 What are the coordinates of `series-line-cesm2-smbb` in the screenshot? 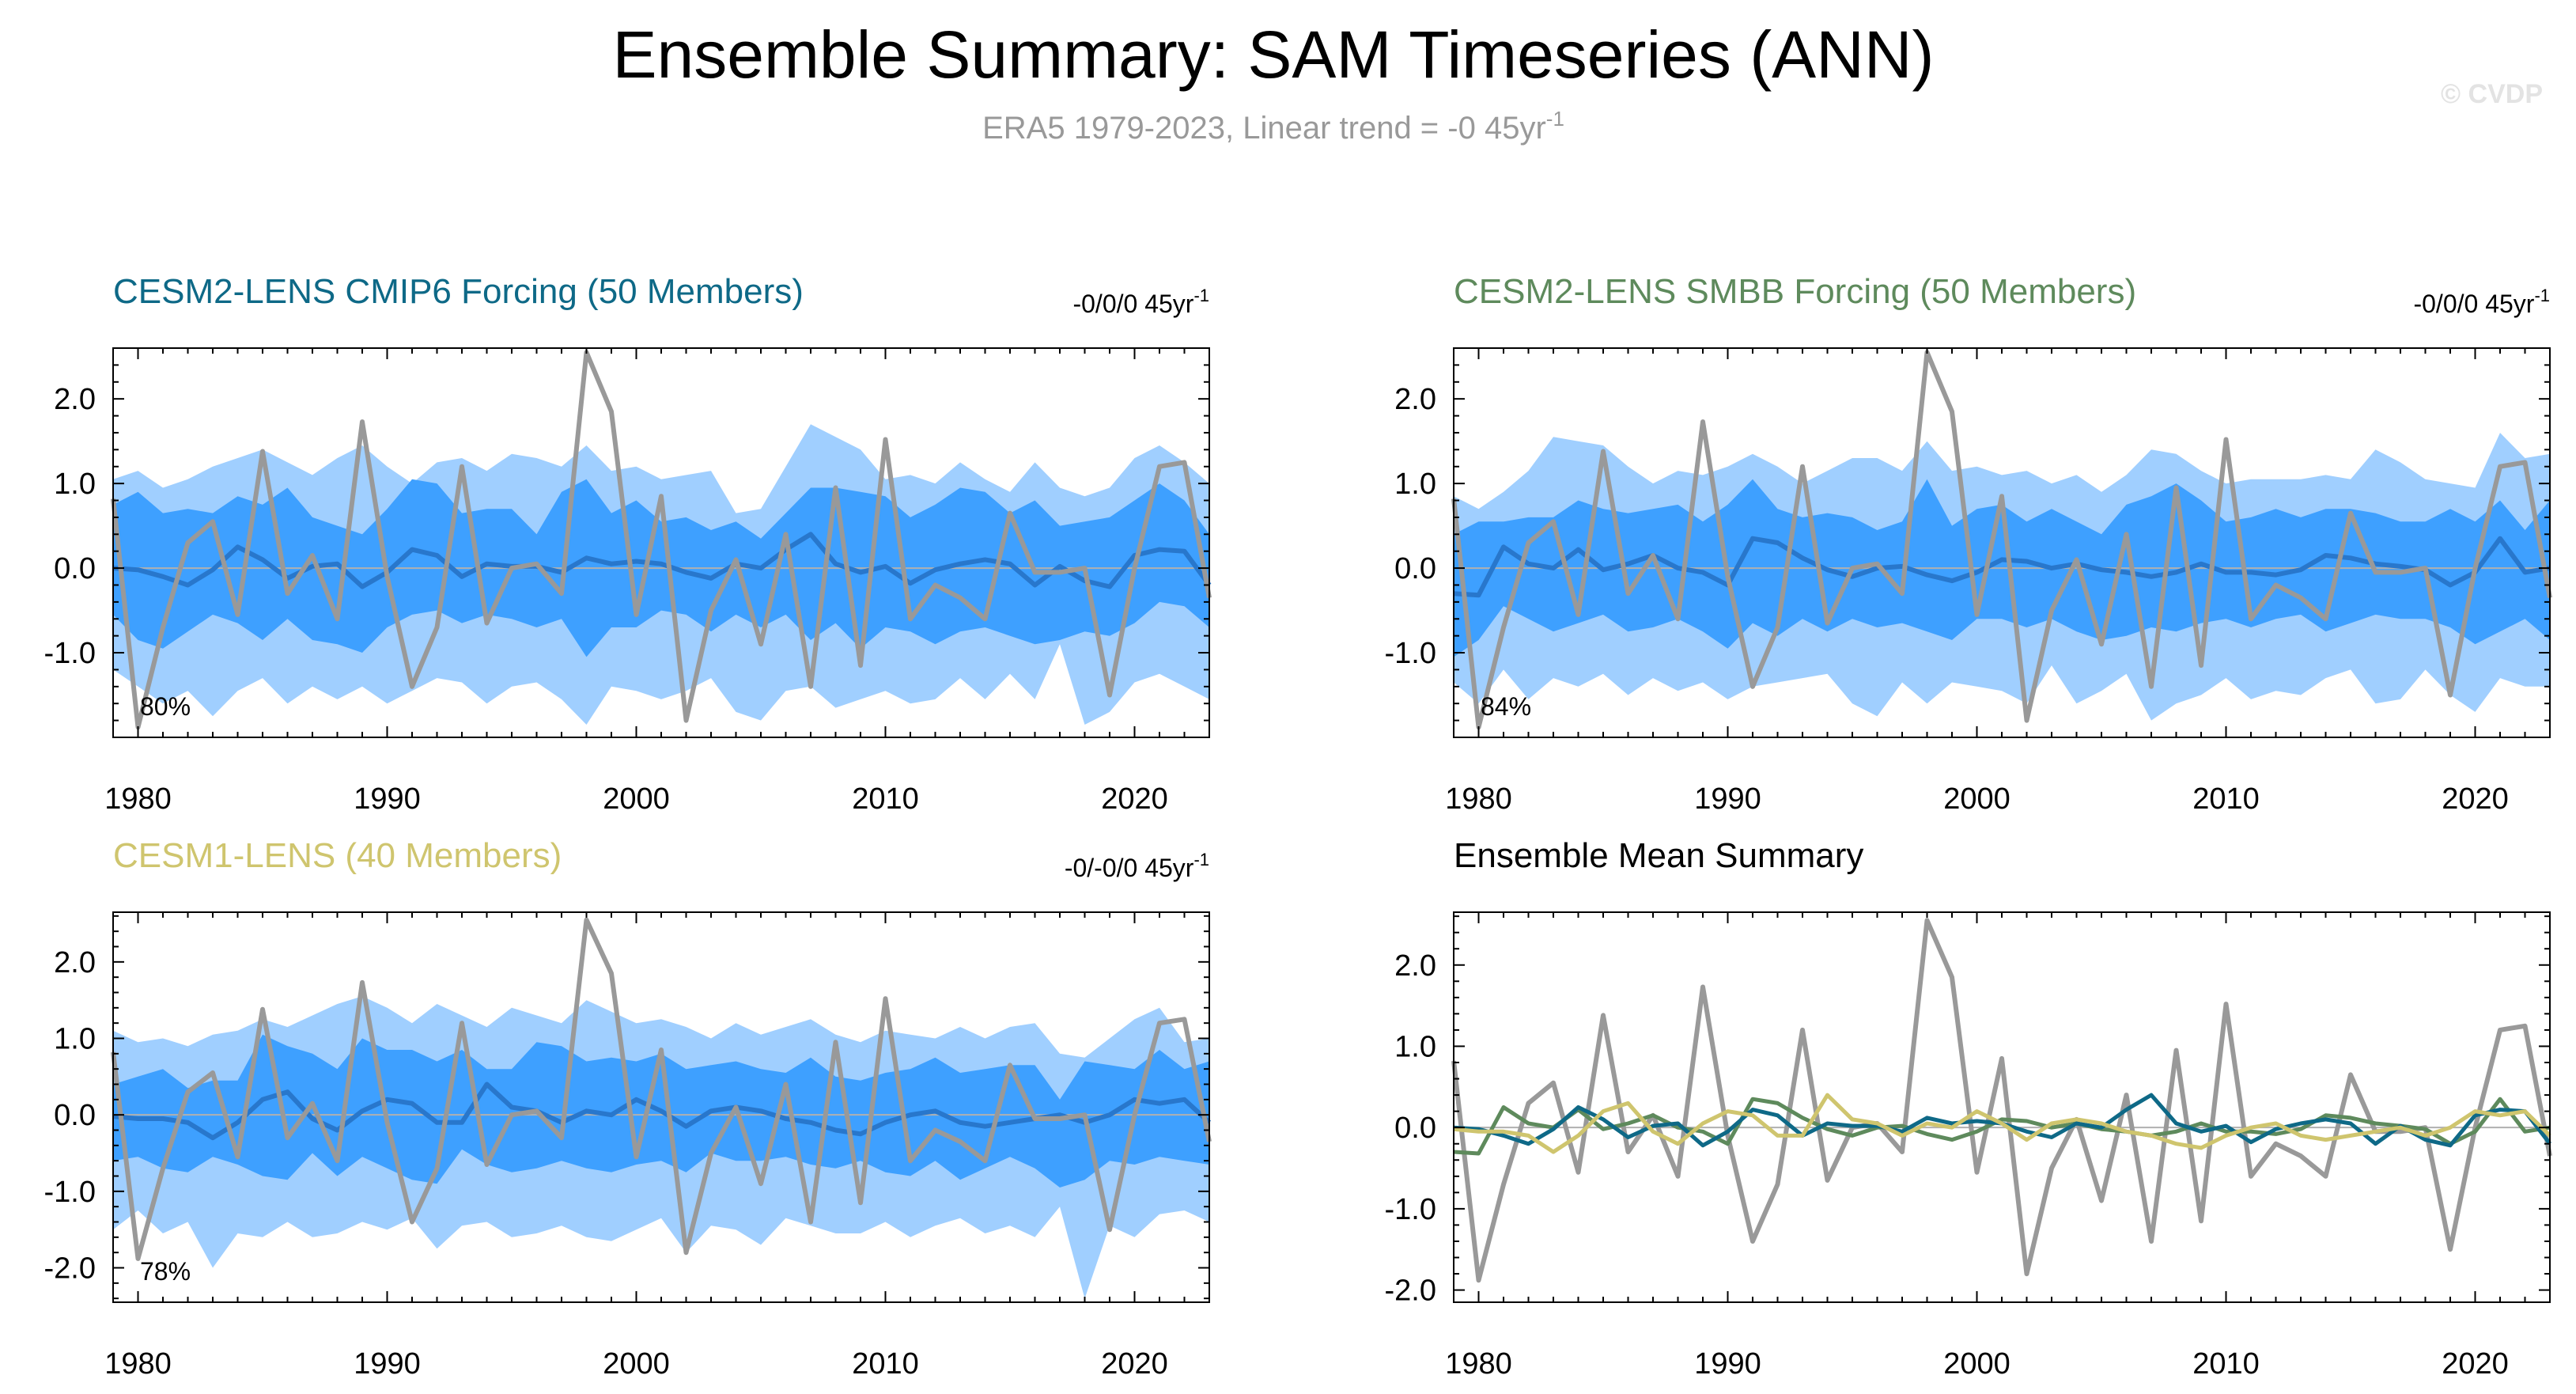 It's located at (2002, 1126).